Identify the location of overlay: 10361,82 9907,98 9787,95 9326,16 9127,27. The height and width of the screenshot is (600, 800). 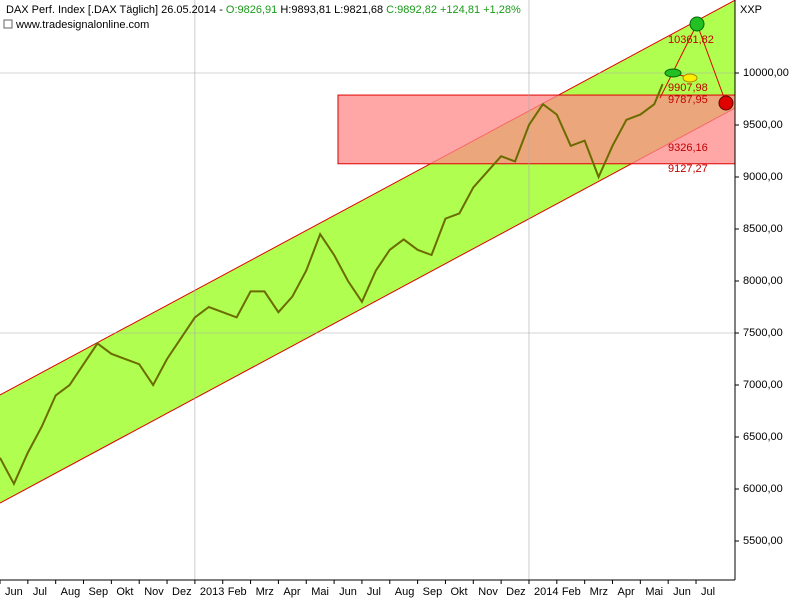
(696, 95).